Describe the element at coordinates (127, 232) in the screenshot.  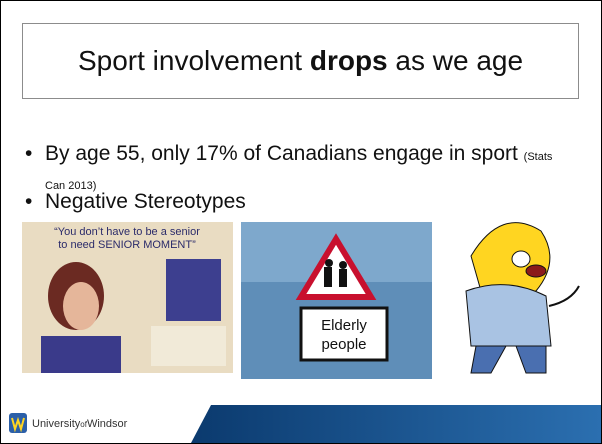
I see `poster-text: “You don’t have to be a senior` at that location.